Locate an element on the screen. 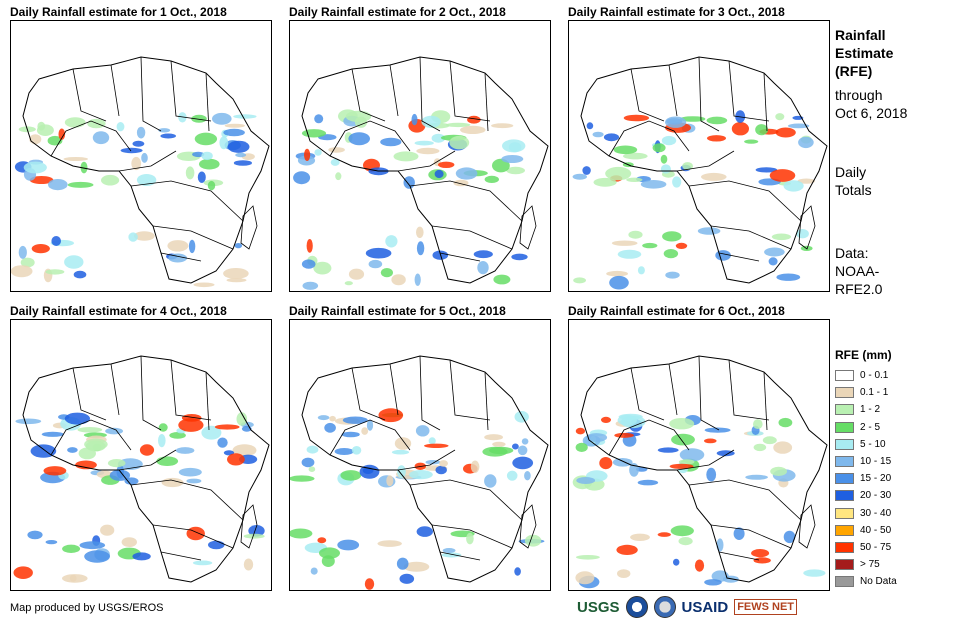 Image resolution: width=967 pixels, height=626 pixels. legend-label: 50 - 75 is located at coordinates (876, 547).